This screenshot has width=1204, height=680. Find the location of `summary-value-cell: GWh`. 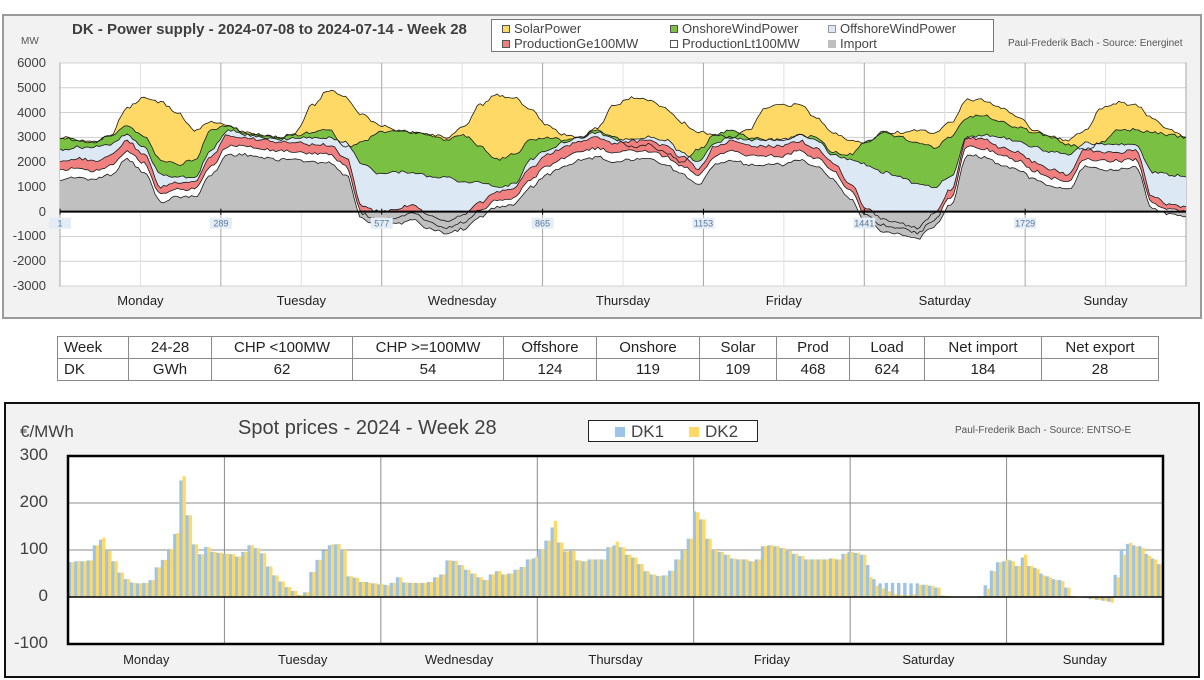

summary-value-cell: GWh is located at coordinates (170, 369).